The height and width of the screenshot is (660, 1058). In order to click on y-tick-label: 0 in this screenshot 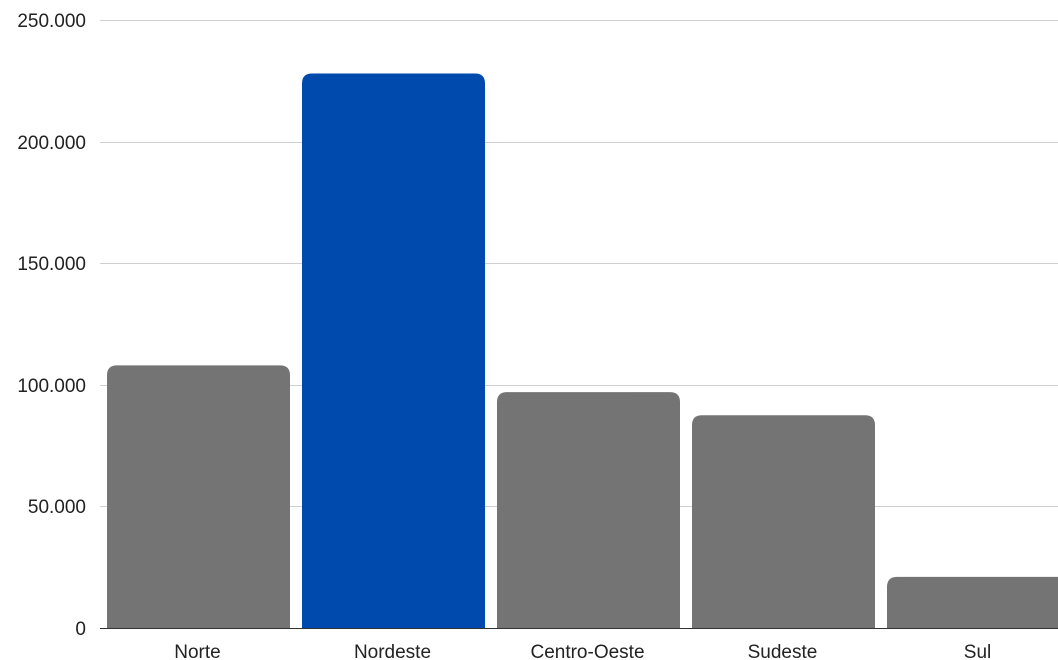, I will do `click(80, 629)`.